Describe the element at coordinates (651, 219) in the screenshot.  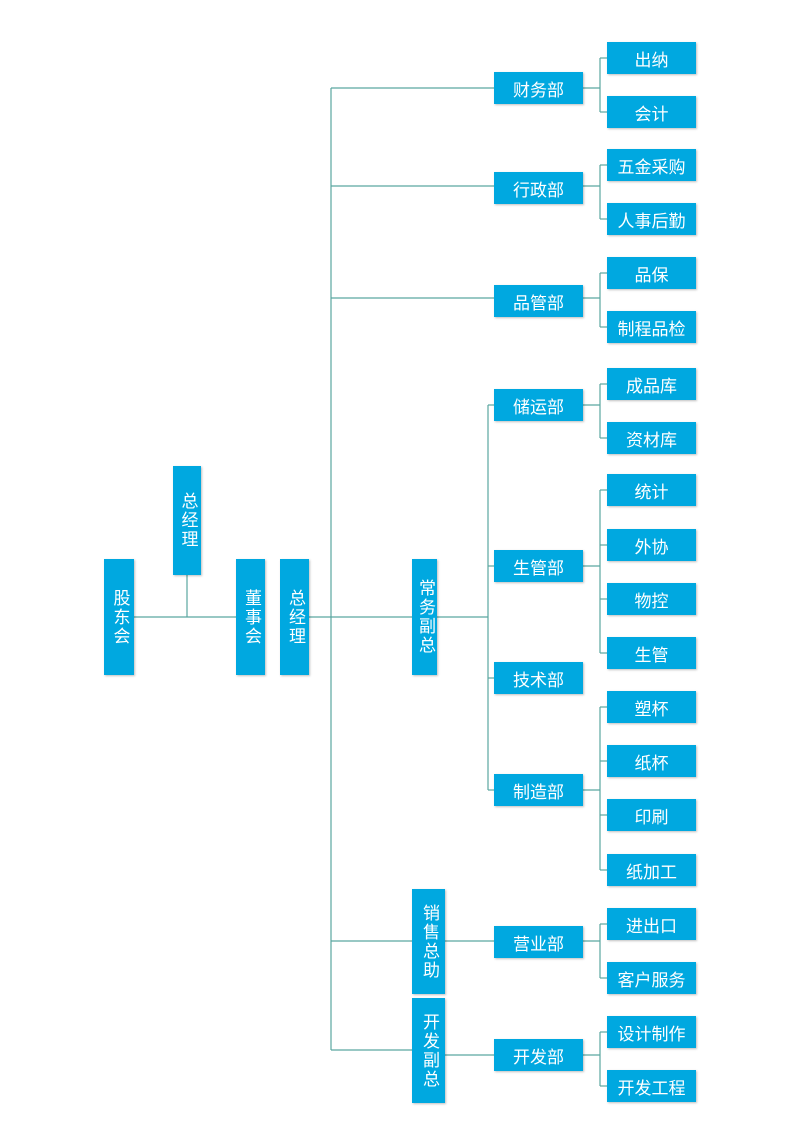
I see `node-hr-logistics: 人事后勤` at that location.